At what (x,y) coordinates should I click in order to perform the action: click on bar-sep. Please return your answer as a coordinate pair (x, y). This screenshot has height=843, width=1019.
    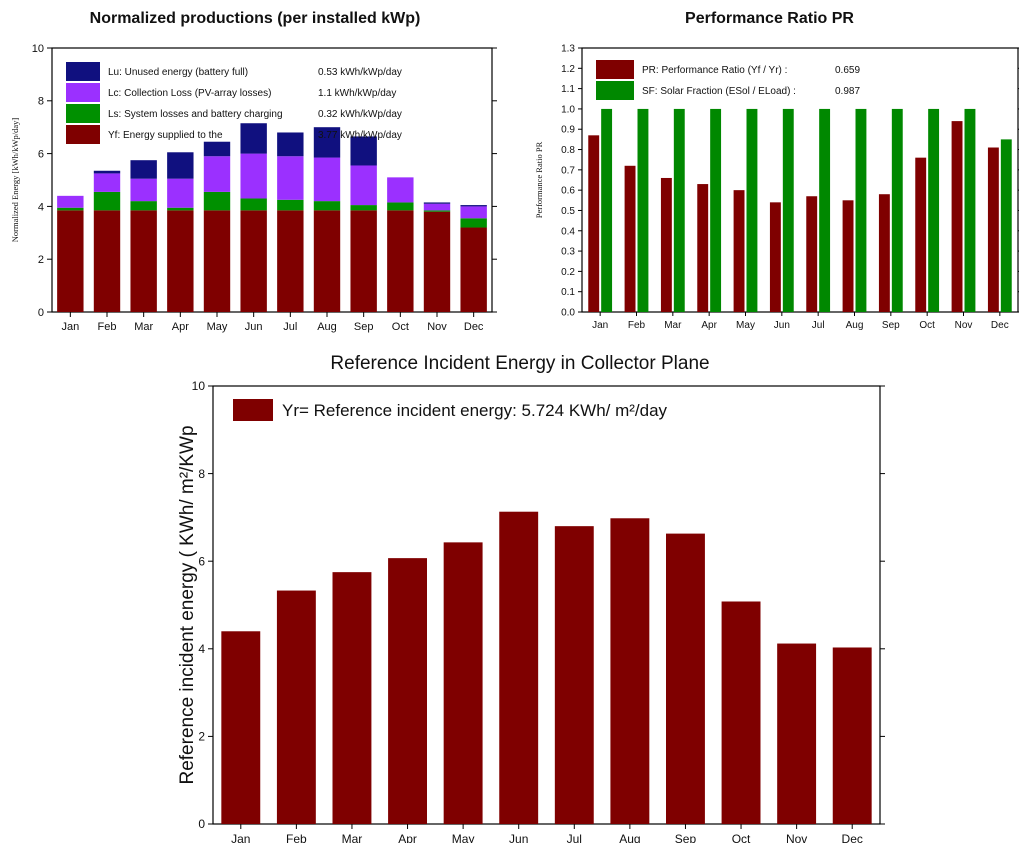
    Looking at the image, I should click on (685, 678).